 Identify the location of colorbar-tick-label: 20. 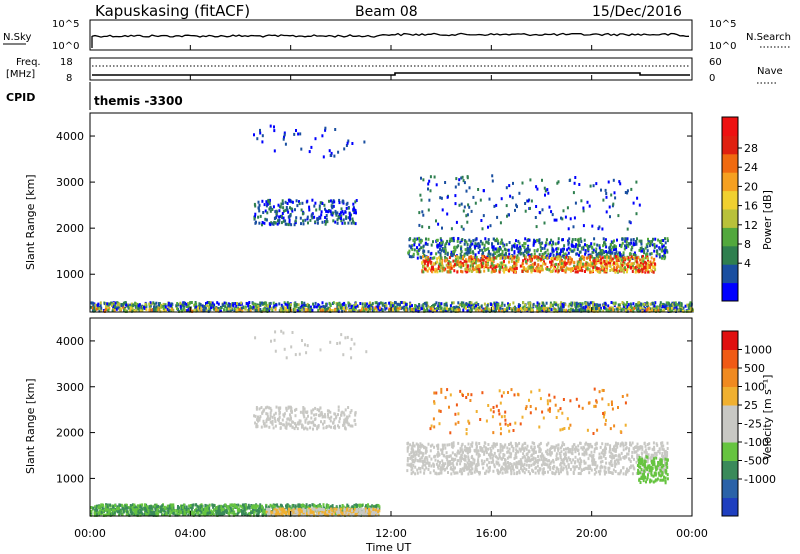
(751, 186).